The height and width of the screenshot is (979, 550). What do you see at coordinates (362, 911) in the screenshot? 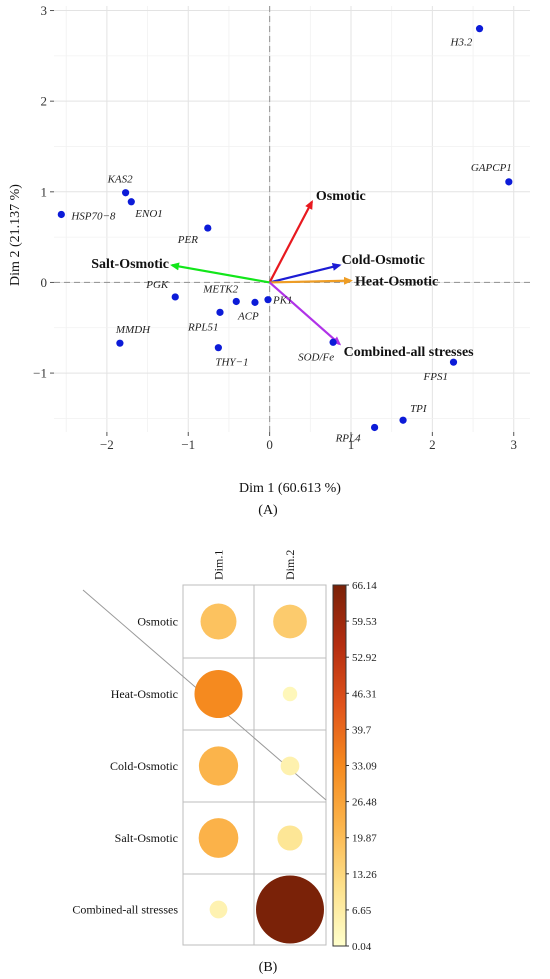
I see `colorbar-tick-label: 6.65` at bounding box center [362, 911].